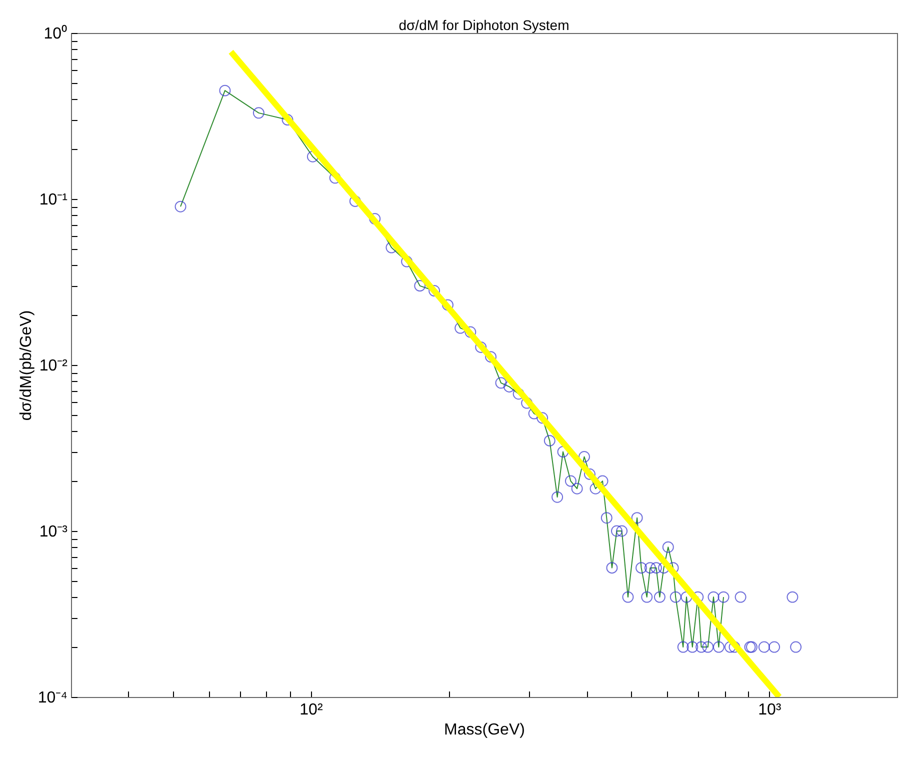  Describe the element at coordinates (53, 532) in the screenshot. I see `y-tick-label: 10⁻³` at that location.